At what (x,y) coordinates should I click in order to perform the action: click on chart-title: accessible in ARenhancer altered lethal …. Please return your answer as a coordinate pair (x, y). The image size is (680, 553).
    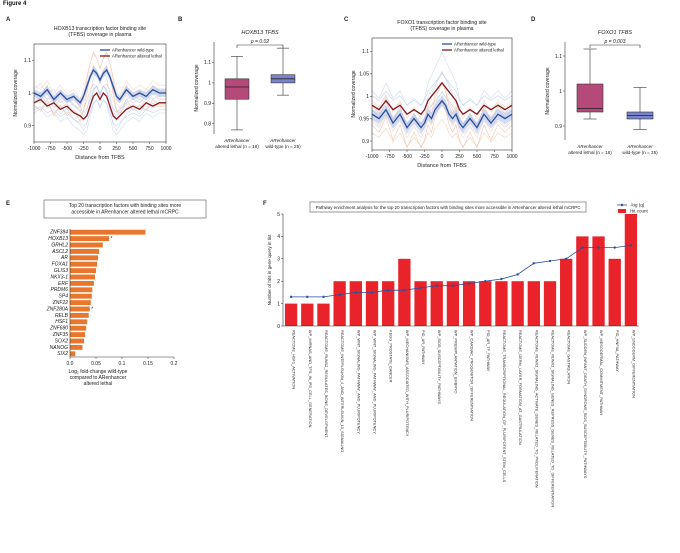
    Looking at the image, I should click on (125, 213).